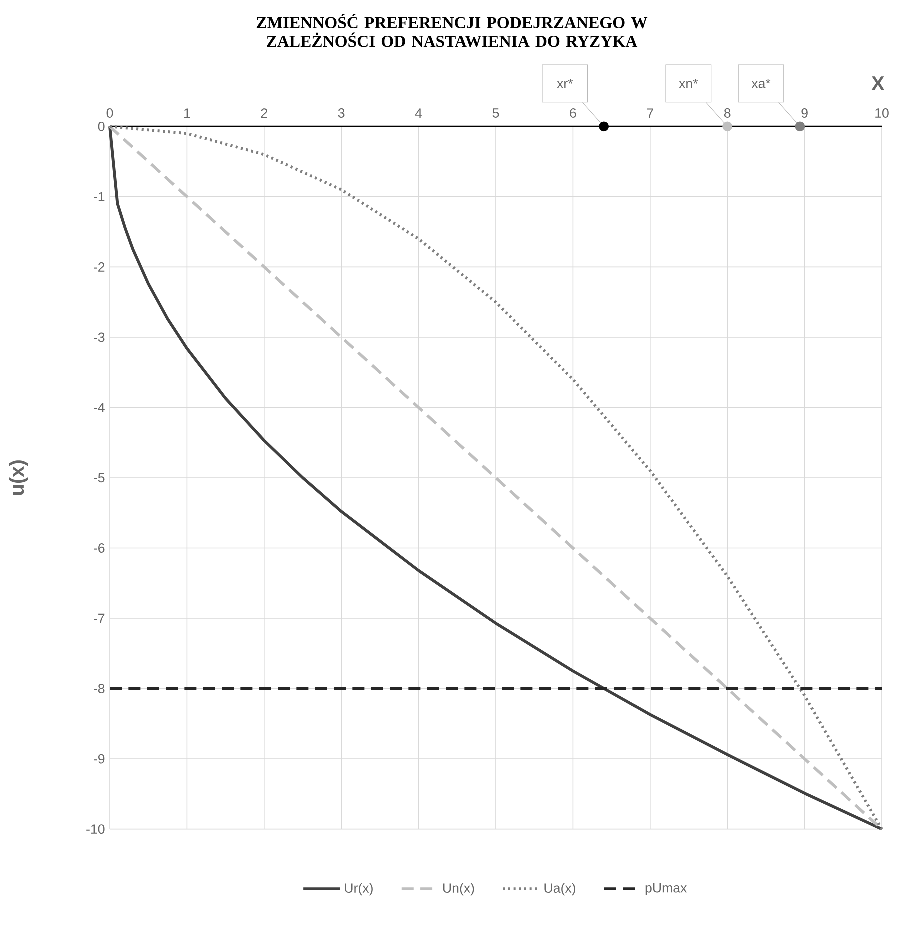 This screenshot has width=904, height=932. What do you see at coordinates (667, 889) in the screenshot?
I see `legend-label: pUmax` at bounding box center [667, 889].